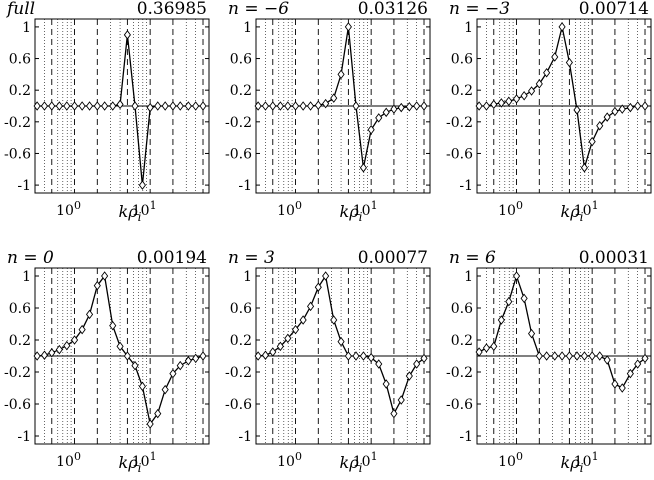  I want to click on panel-title: n = −3, so click(479, 9).